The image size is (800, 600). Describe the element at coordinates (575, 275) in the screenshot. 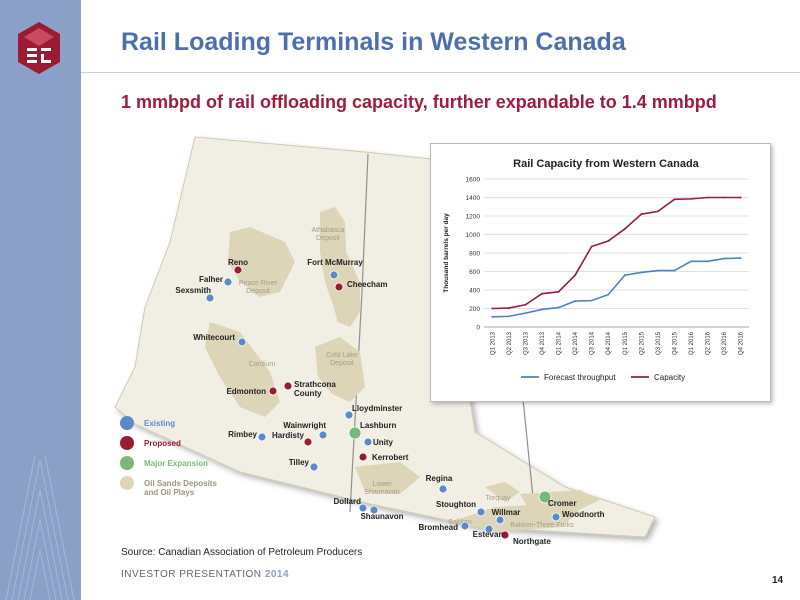

I see `data-point-capacity-q2-2014` at that location.